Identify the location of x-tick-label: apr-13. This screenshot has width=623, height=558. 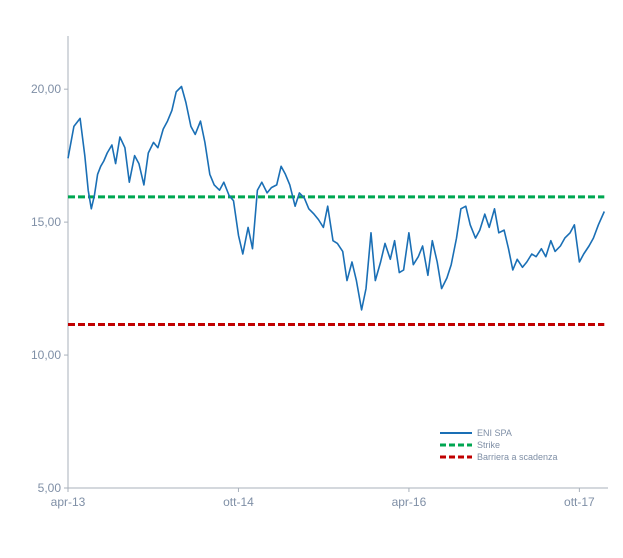
(68, 502).